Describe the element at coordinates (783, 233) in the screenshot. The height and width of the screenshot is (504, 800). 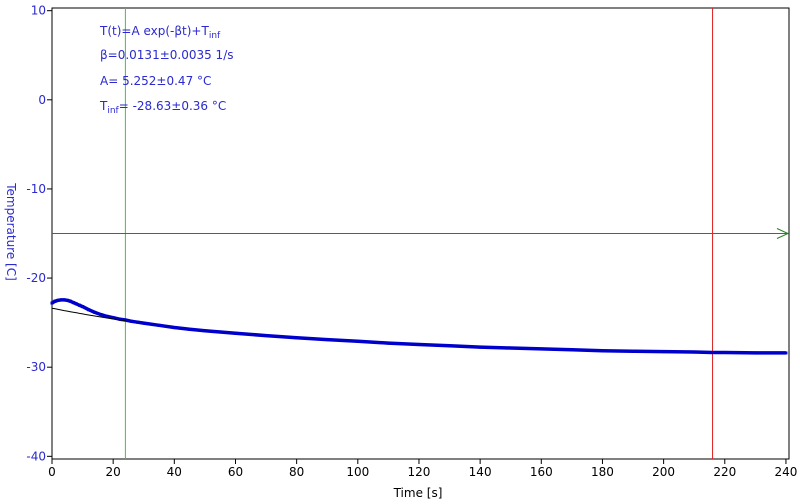
I see `horizontal-cursor-arrow-icon` at that location.